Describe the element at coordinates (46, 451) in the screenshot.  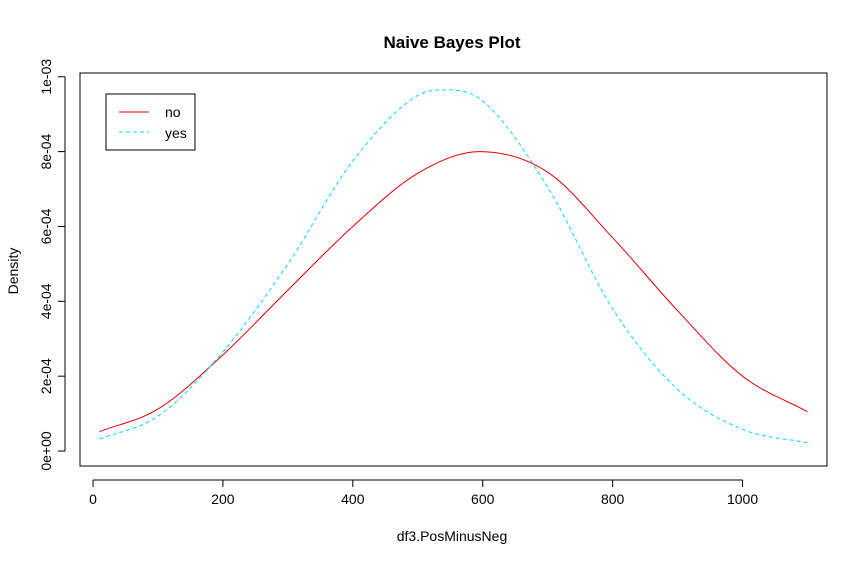
I see `y-tick-label: 0e+00` at that location.